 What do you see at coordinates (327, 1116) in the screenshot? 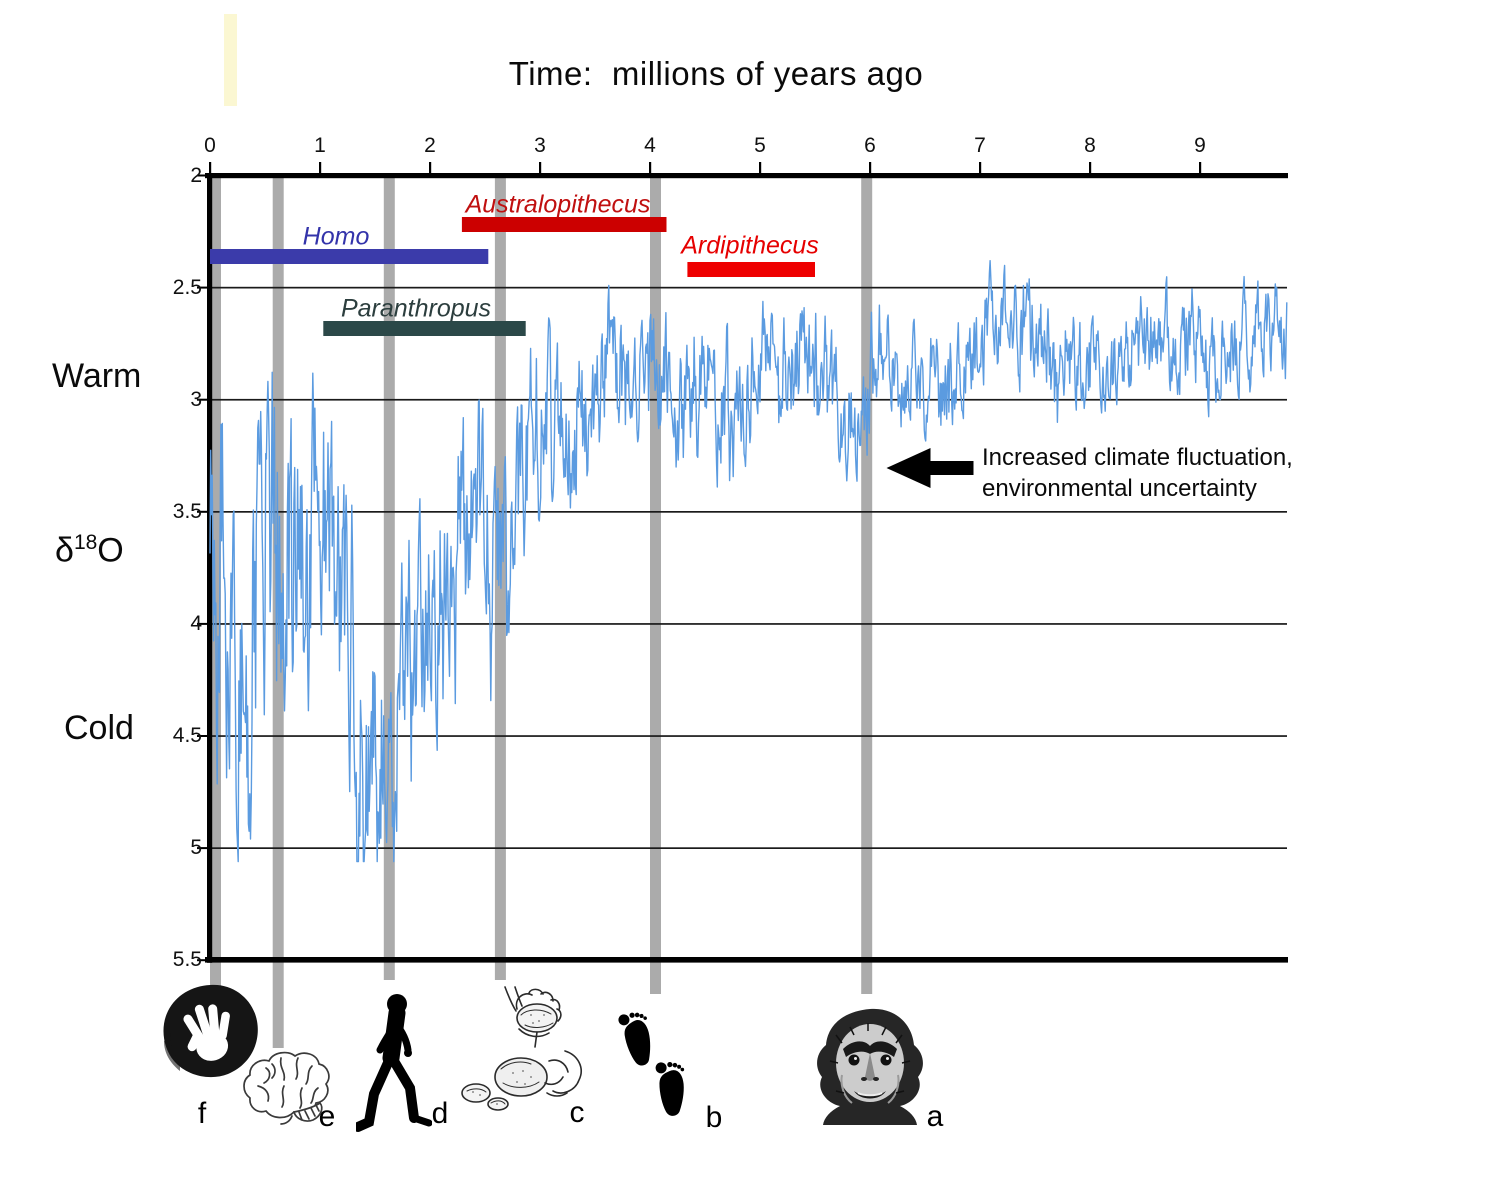
I see `event-letter-e: e` at bounding box center [327, 1116].